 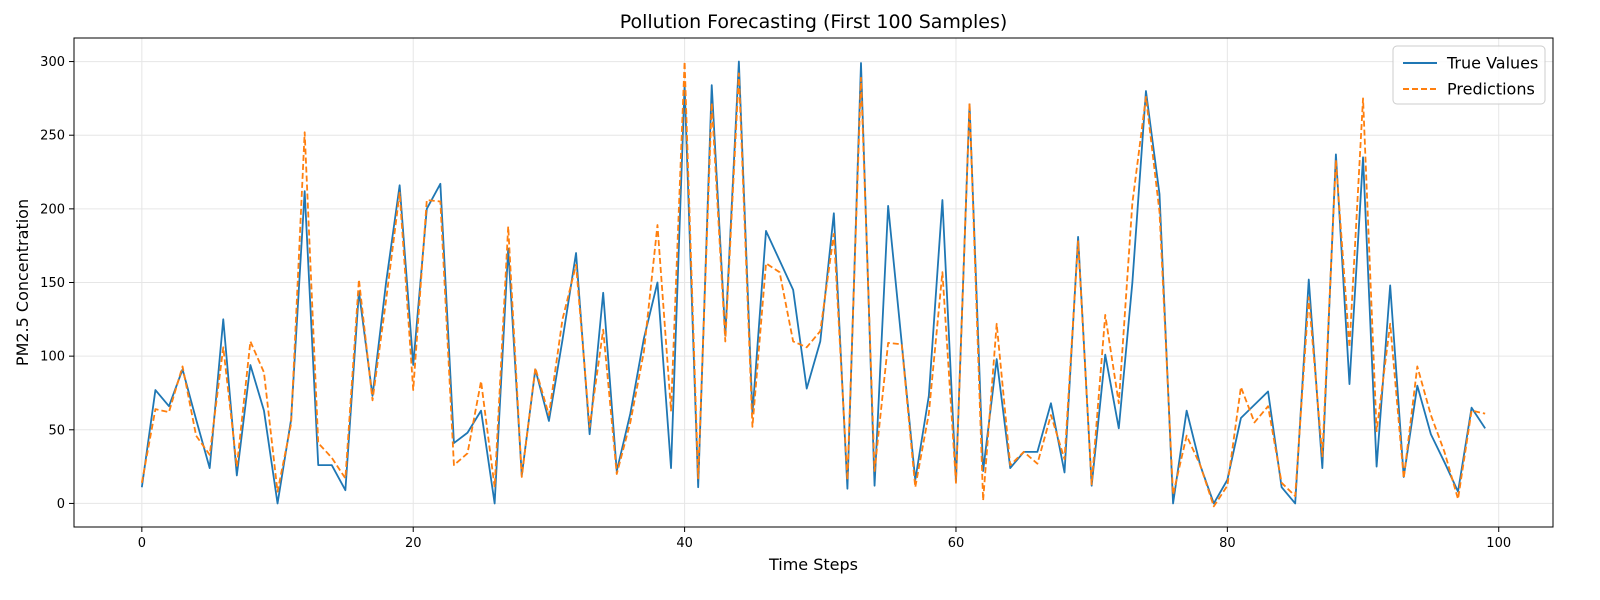 What do you see at coordinates (52, 136) in the screenshot?
I see `y-tick-label: 250` at bounding box center [52, 136].